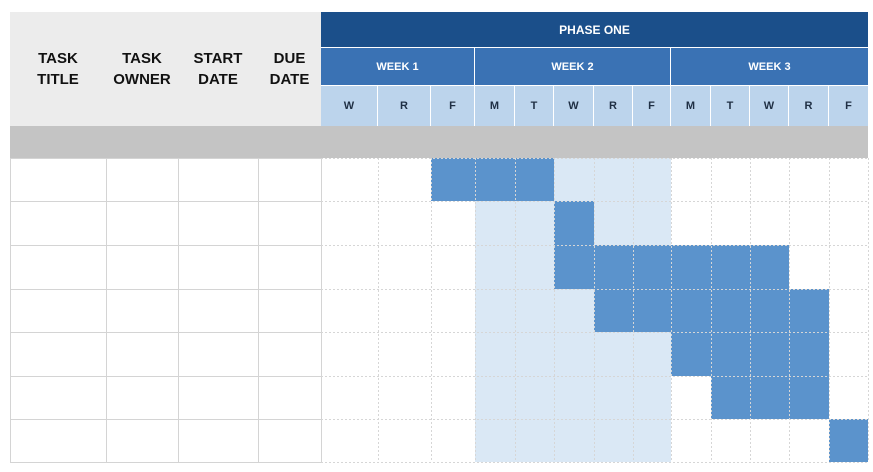 This screenshot has height=472, width=873. What do you see at coordinates (142, 69) in the screenshot?
I see `task-owner-header: TASK OWNER` at bounding box center [142, 69].